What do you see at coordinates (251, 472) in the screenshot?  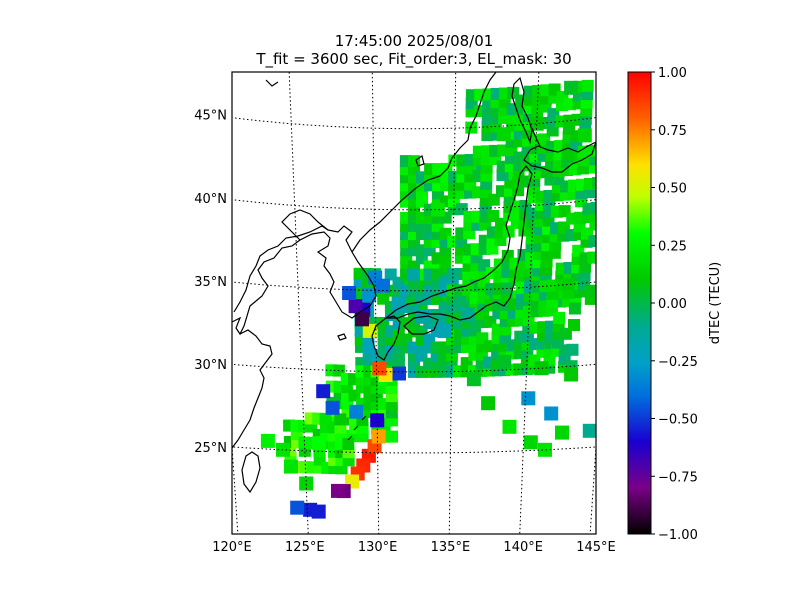 I see `taiwan` at bounding box center [251, 472].